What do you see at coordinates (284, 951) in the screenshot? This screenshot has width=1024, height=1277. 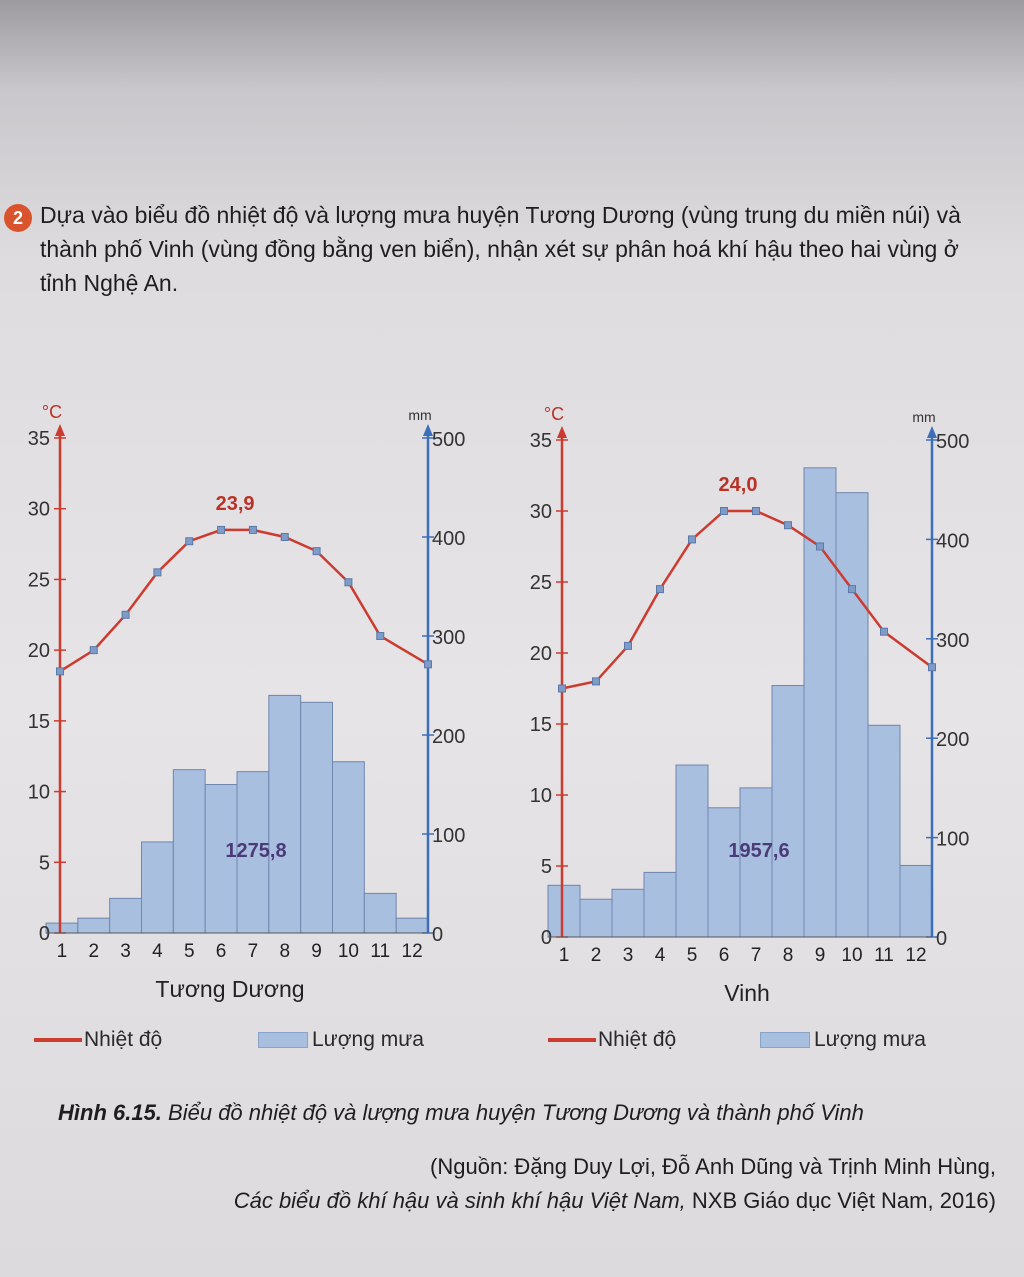 I see `x-tick-label: 8` at bounding box center [284, 951].